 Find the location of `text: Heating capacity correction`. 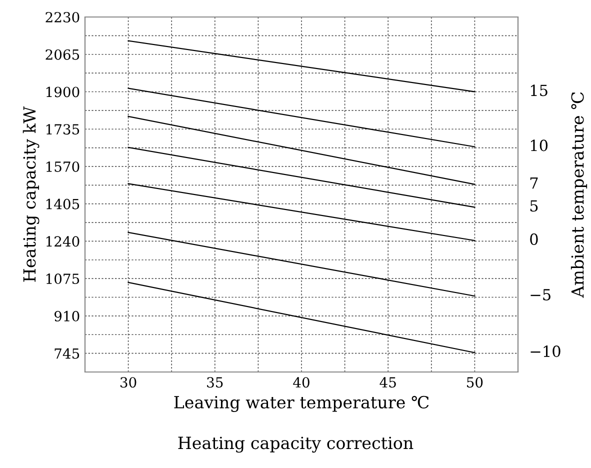

text: Heating capacity correction is located at coordinates (296, 444).